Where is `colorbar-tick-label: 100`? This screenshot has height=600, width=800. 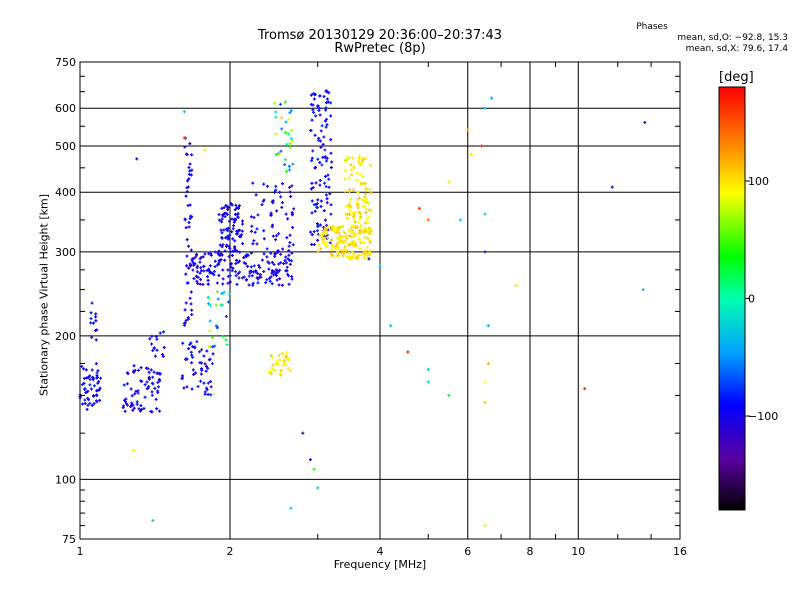
colorbar-tick-label: 100 is located at coordinates (758, 181).